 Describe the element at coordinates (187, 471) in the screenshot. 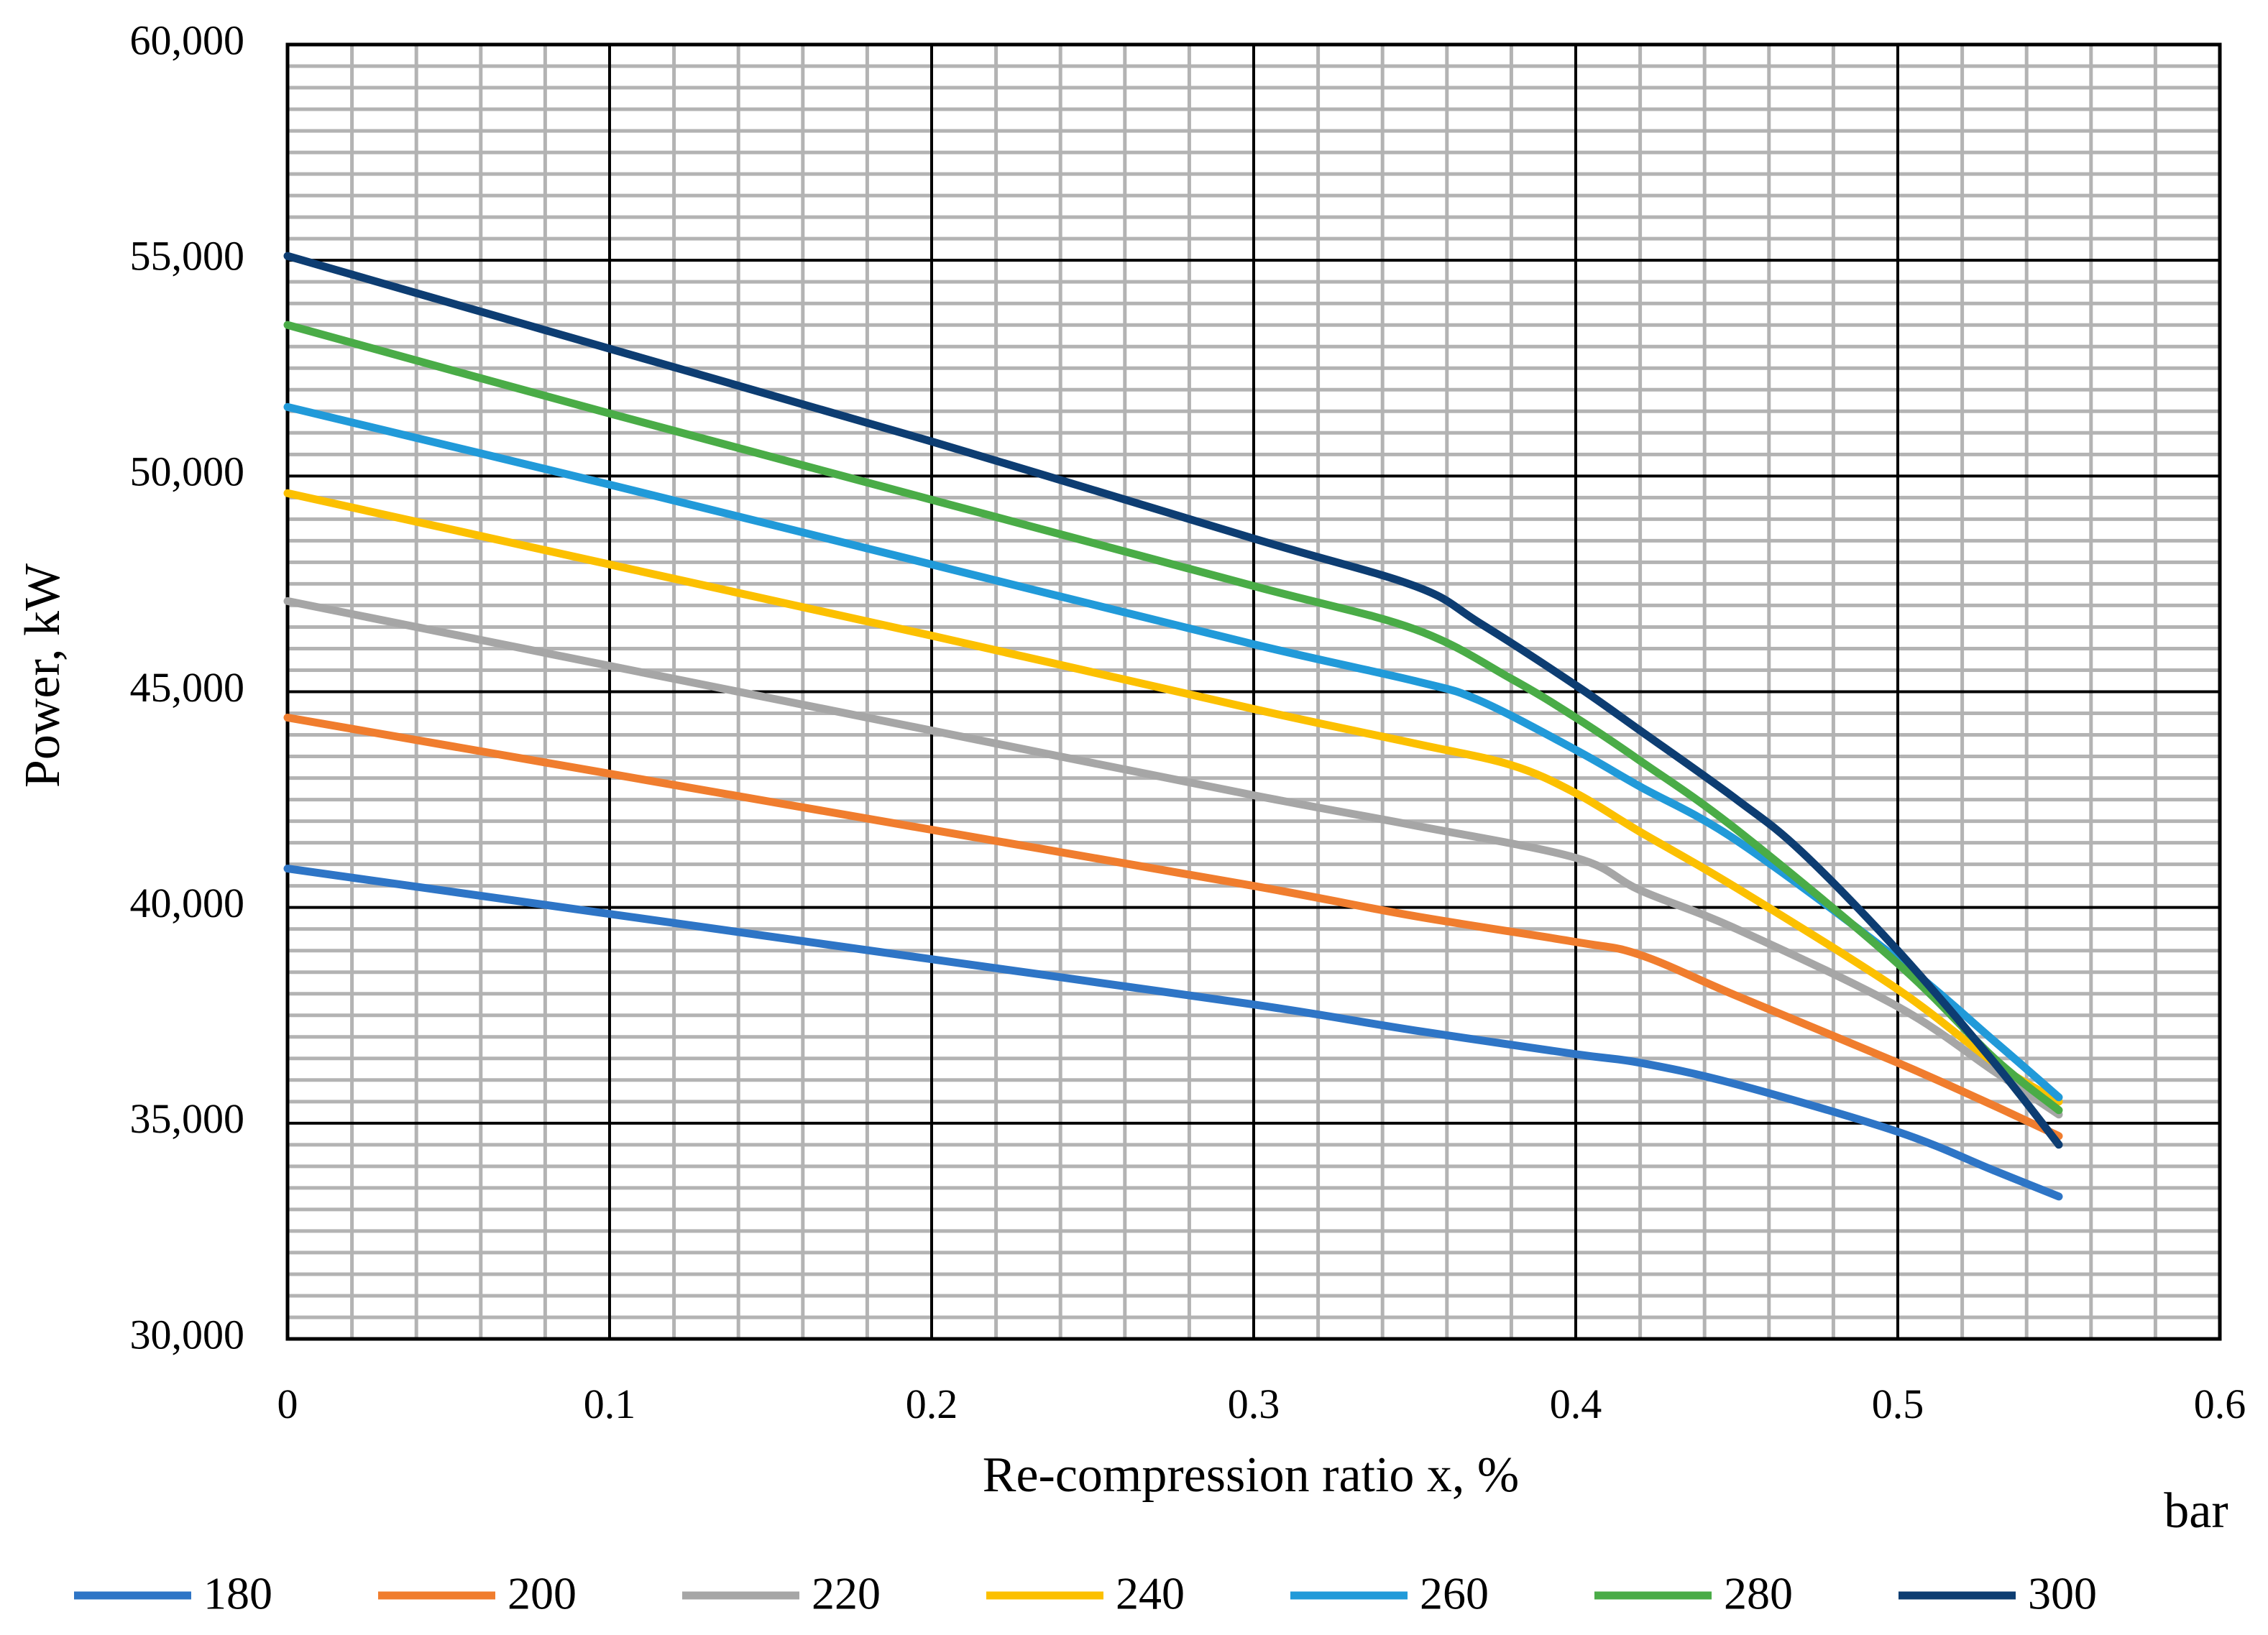

I see `y-tick-label: 50,000` at that location.